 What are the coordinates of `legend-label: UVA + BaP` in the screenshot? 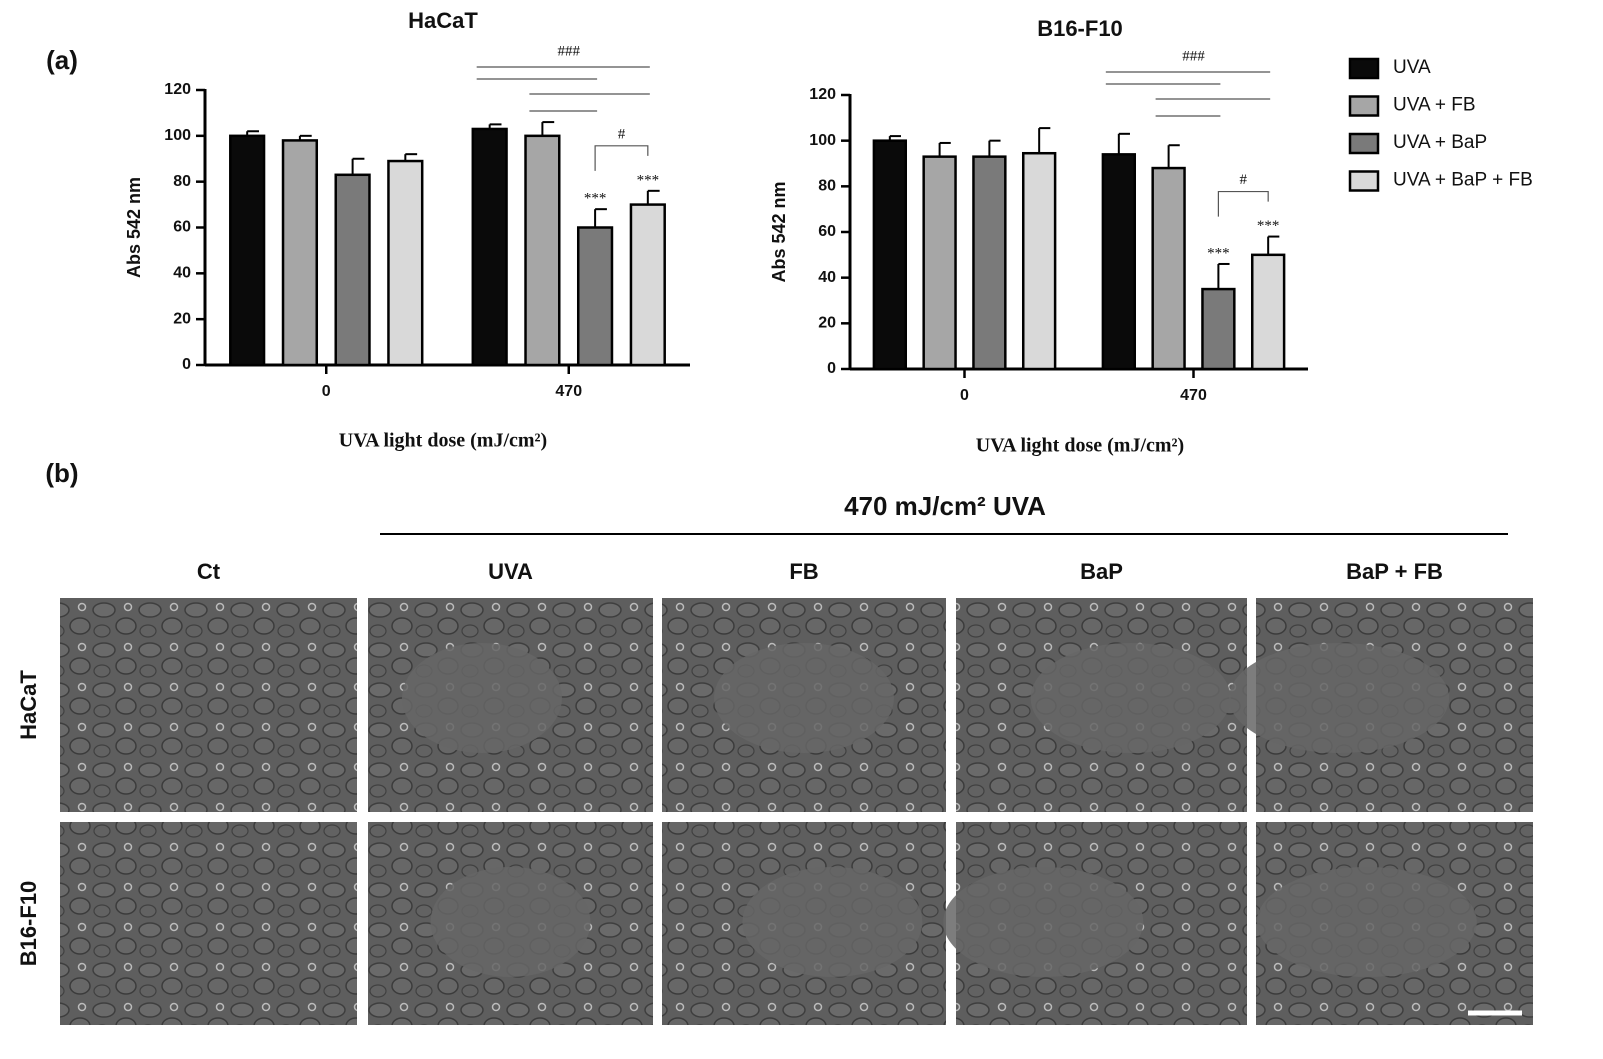 It's located at (1440, 142).